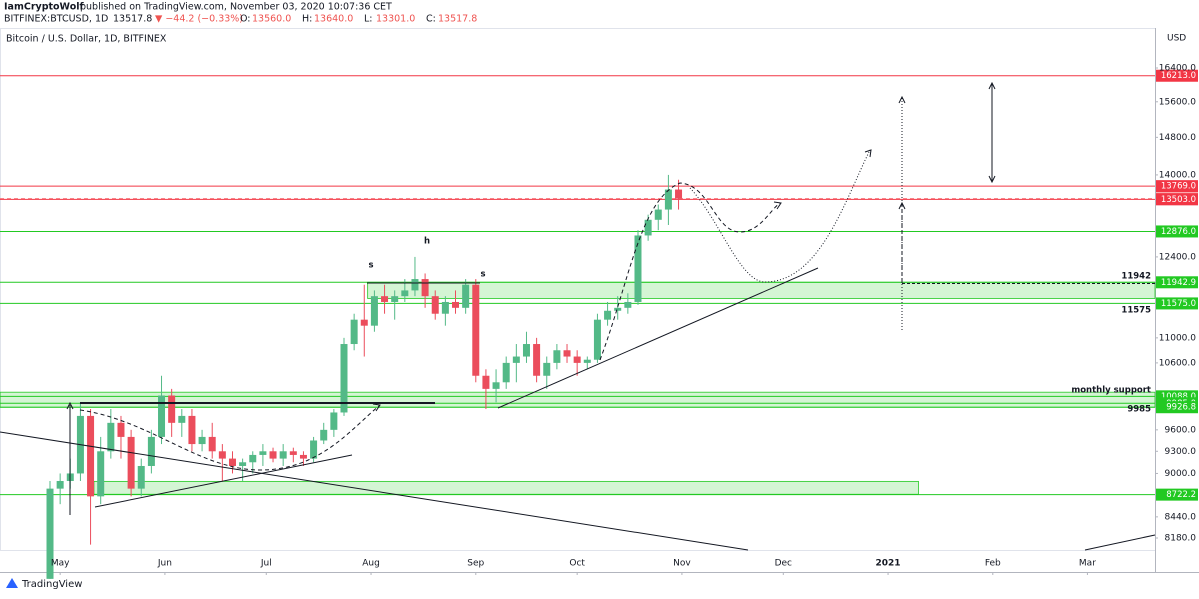 The height and width of the screenshot is (599, 1199). I want to click on x-tick-label: 2021, so click(888, 564).